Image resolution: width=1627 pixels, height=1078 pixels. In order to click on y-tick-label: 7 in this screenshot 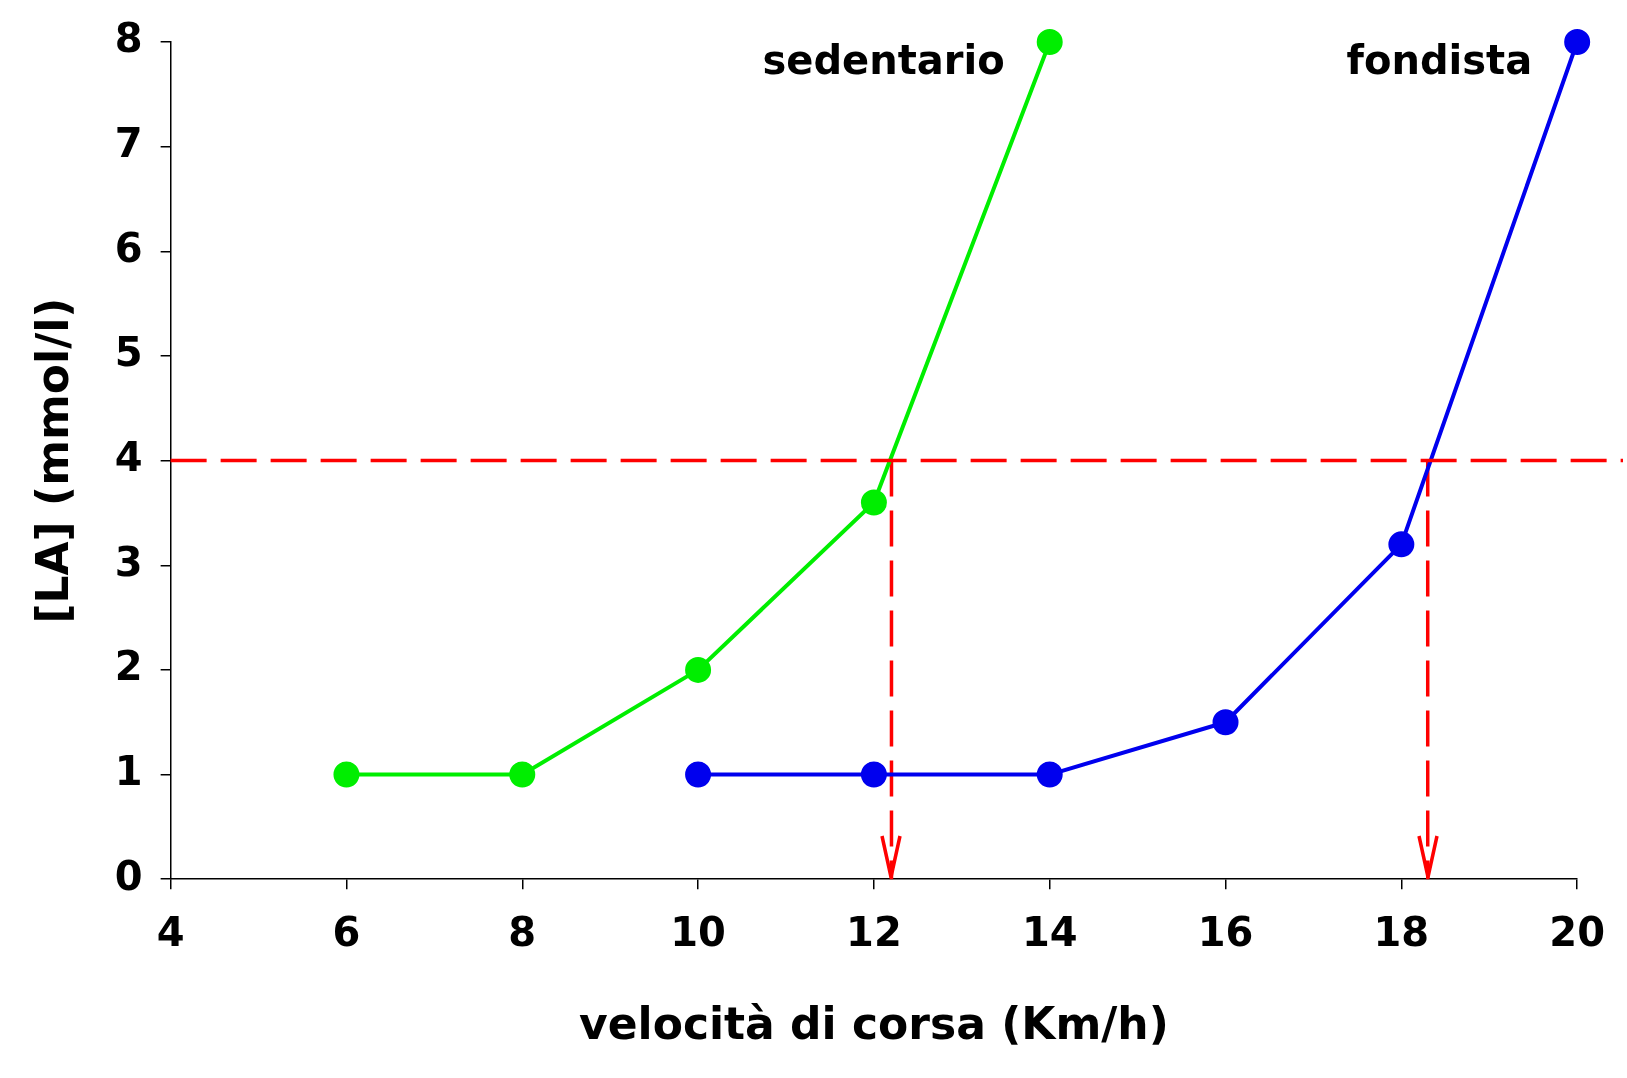, I will do `click(128, 143)`.